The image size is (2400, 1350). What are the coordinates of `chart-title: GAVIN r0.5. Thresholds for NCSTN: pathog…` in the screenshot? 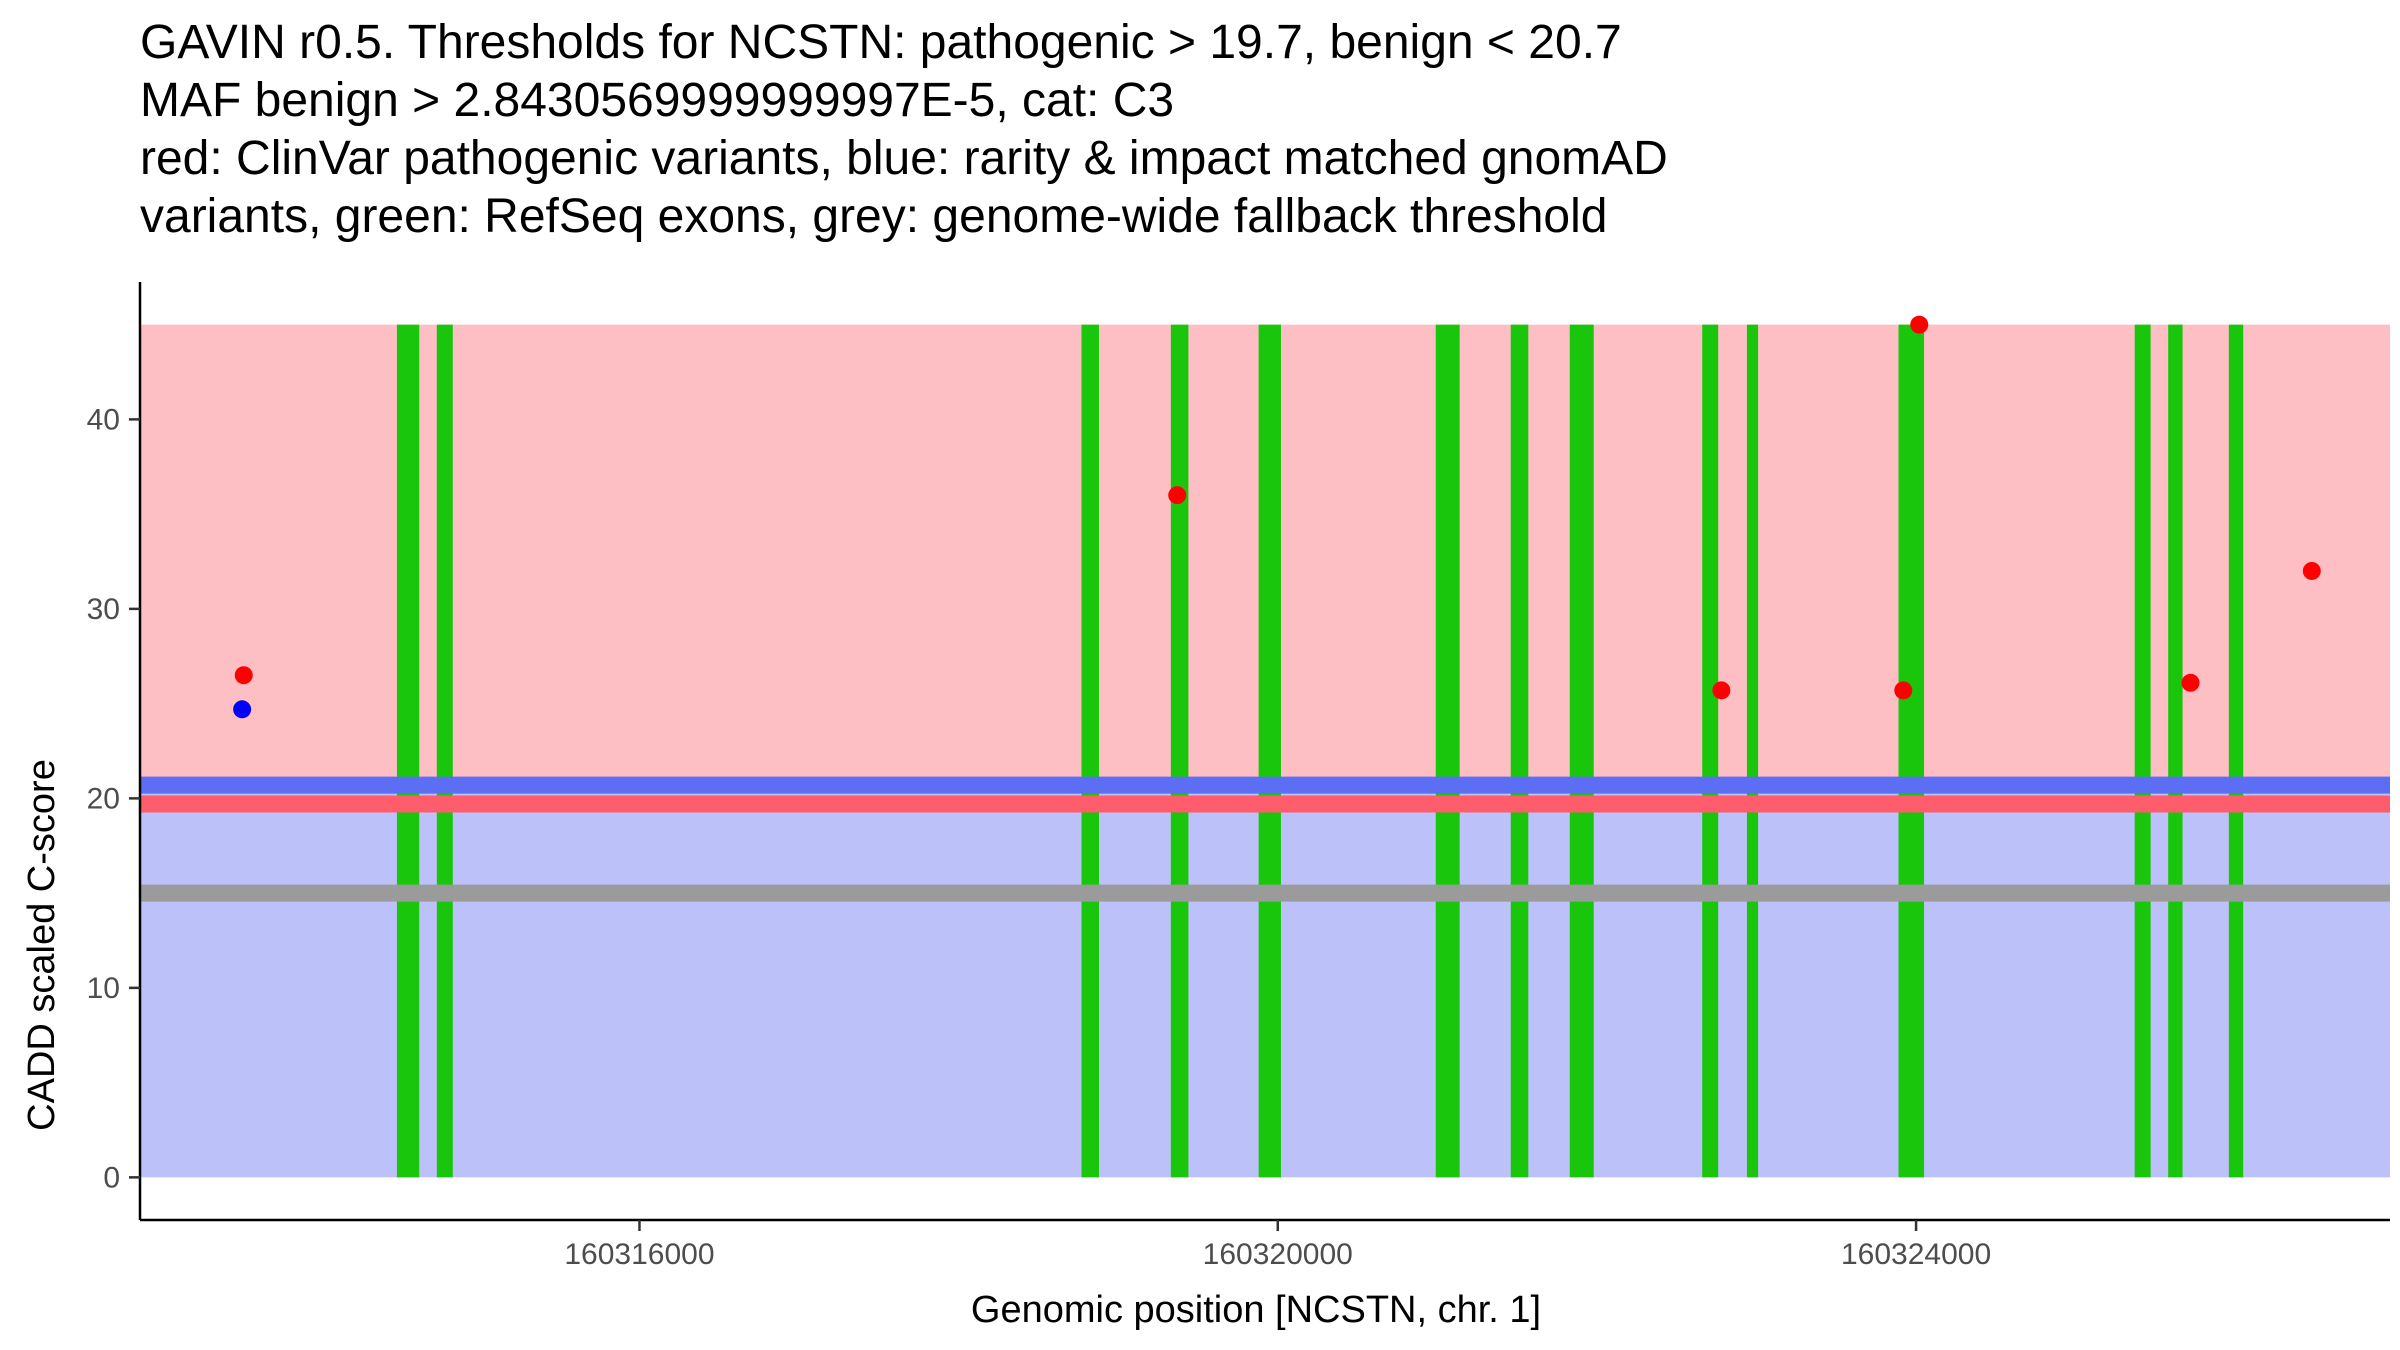 It's located at (904, 129).